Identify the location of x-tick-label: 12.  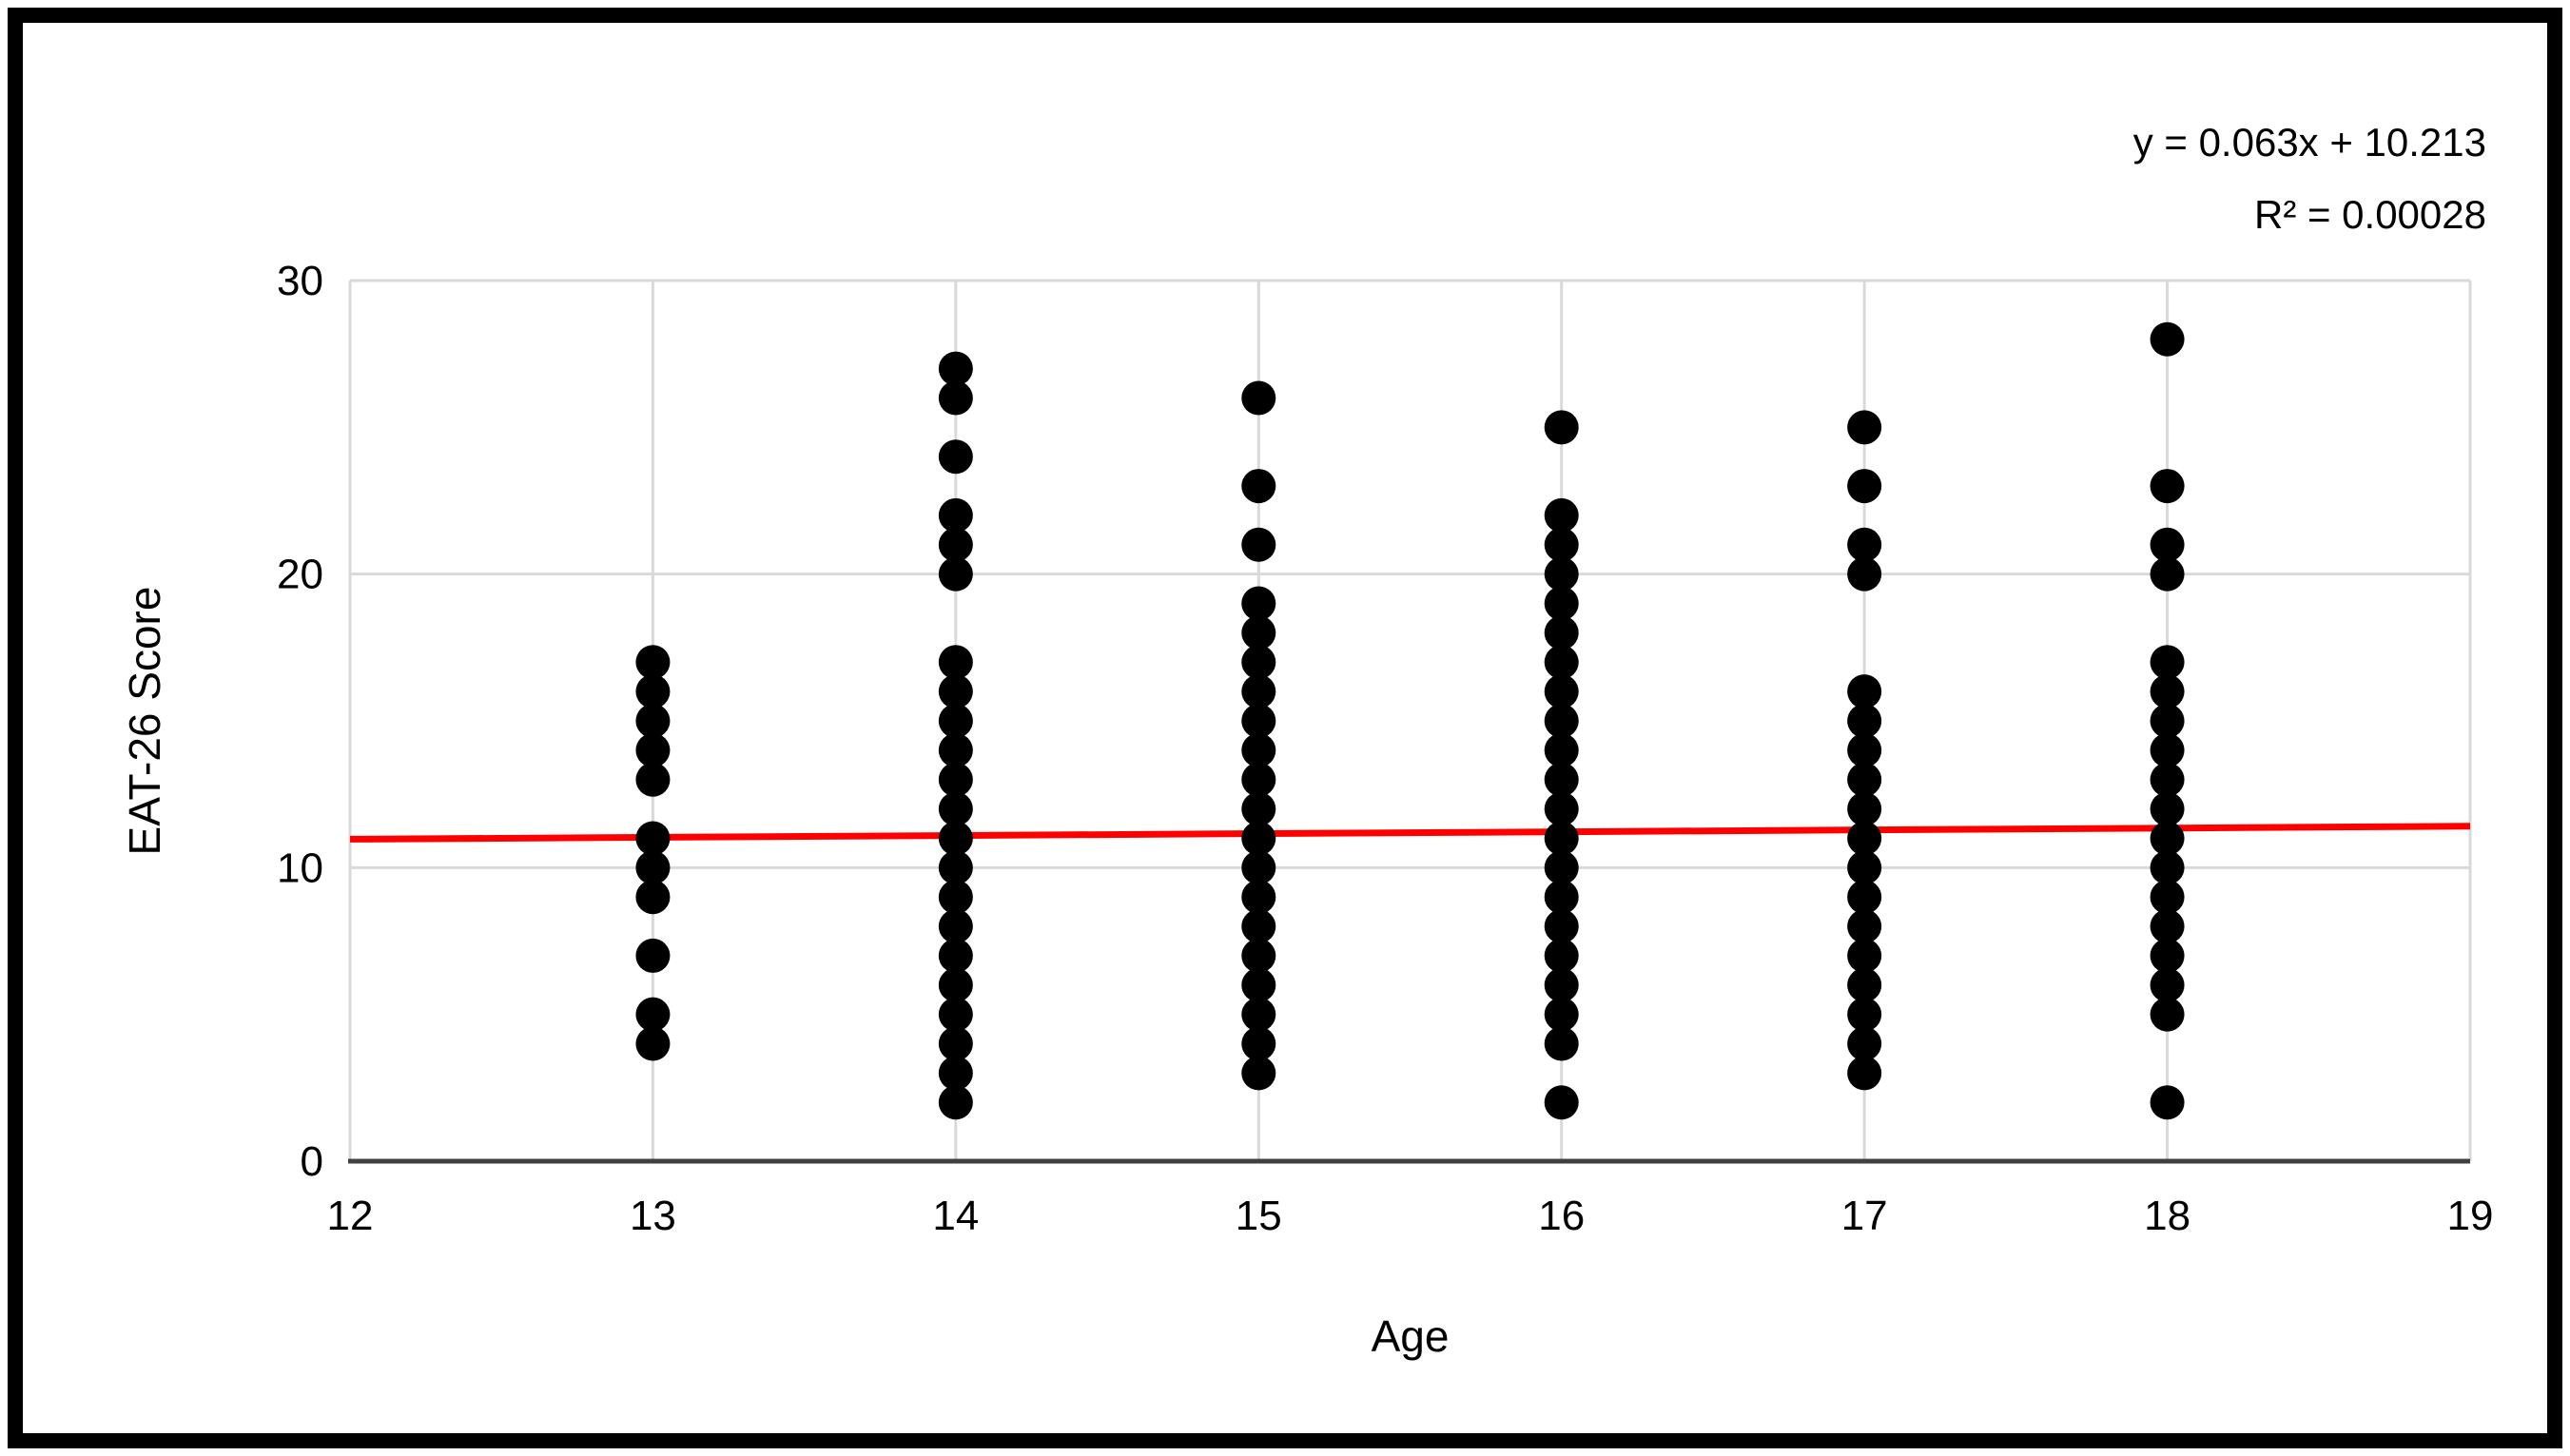
(351, 1216).